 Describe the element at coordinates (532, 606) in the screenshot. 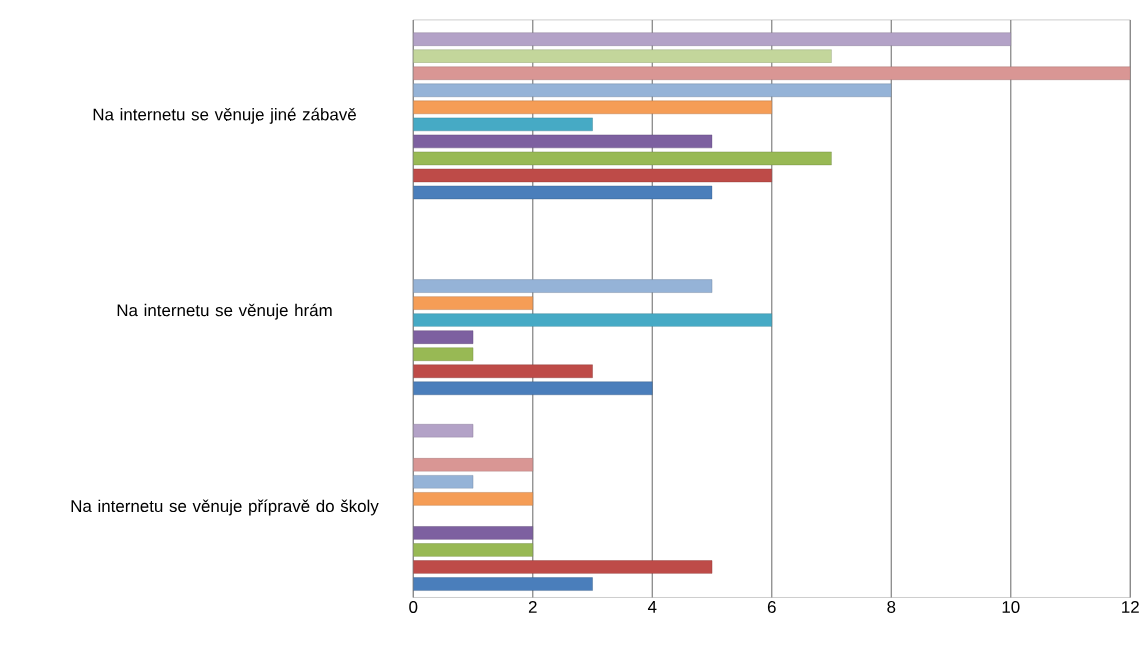

I see `x-tick-label: 2` at that location.